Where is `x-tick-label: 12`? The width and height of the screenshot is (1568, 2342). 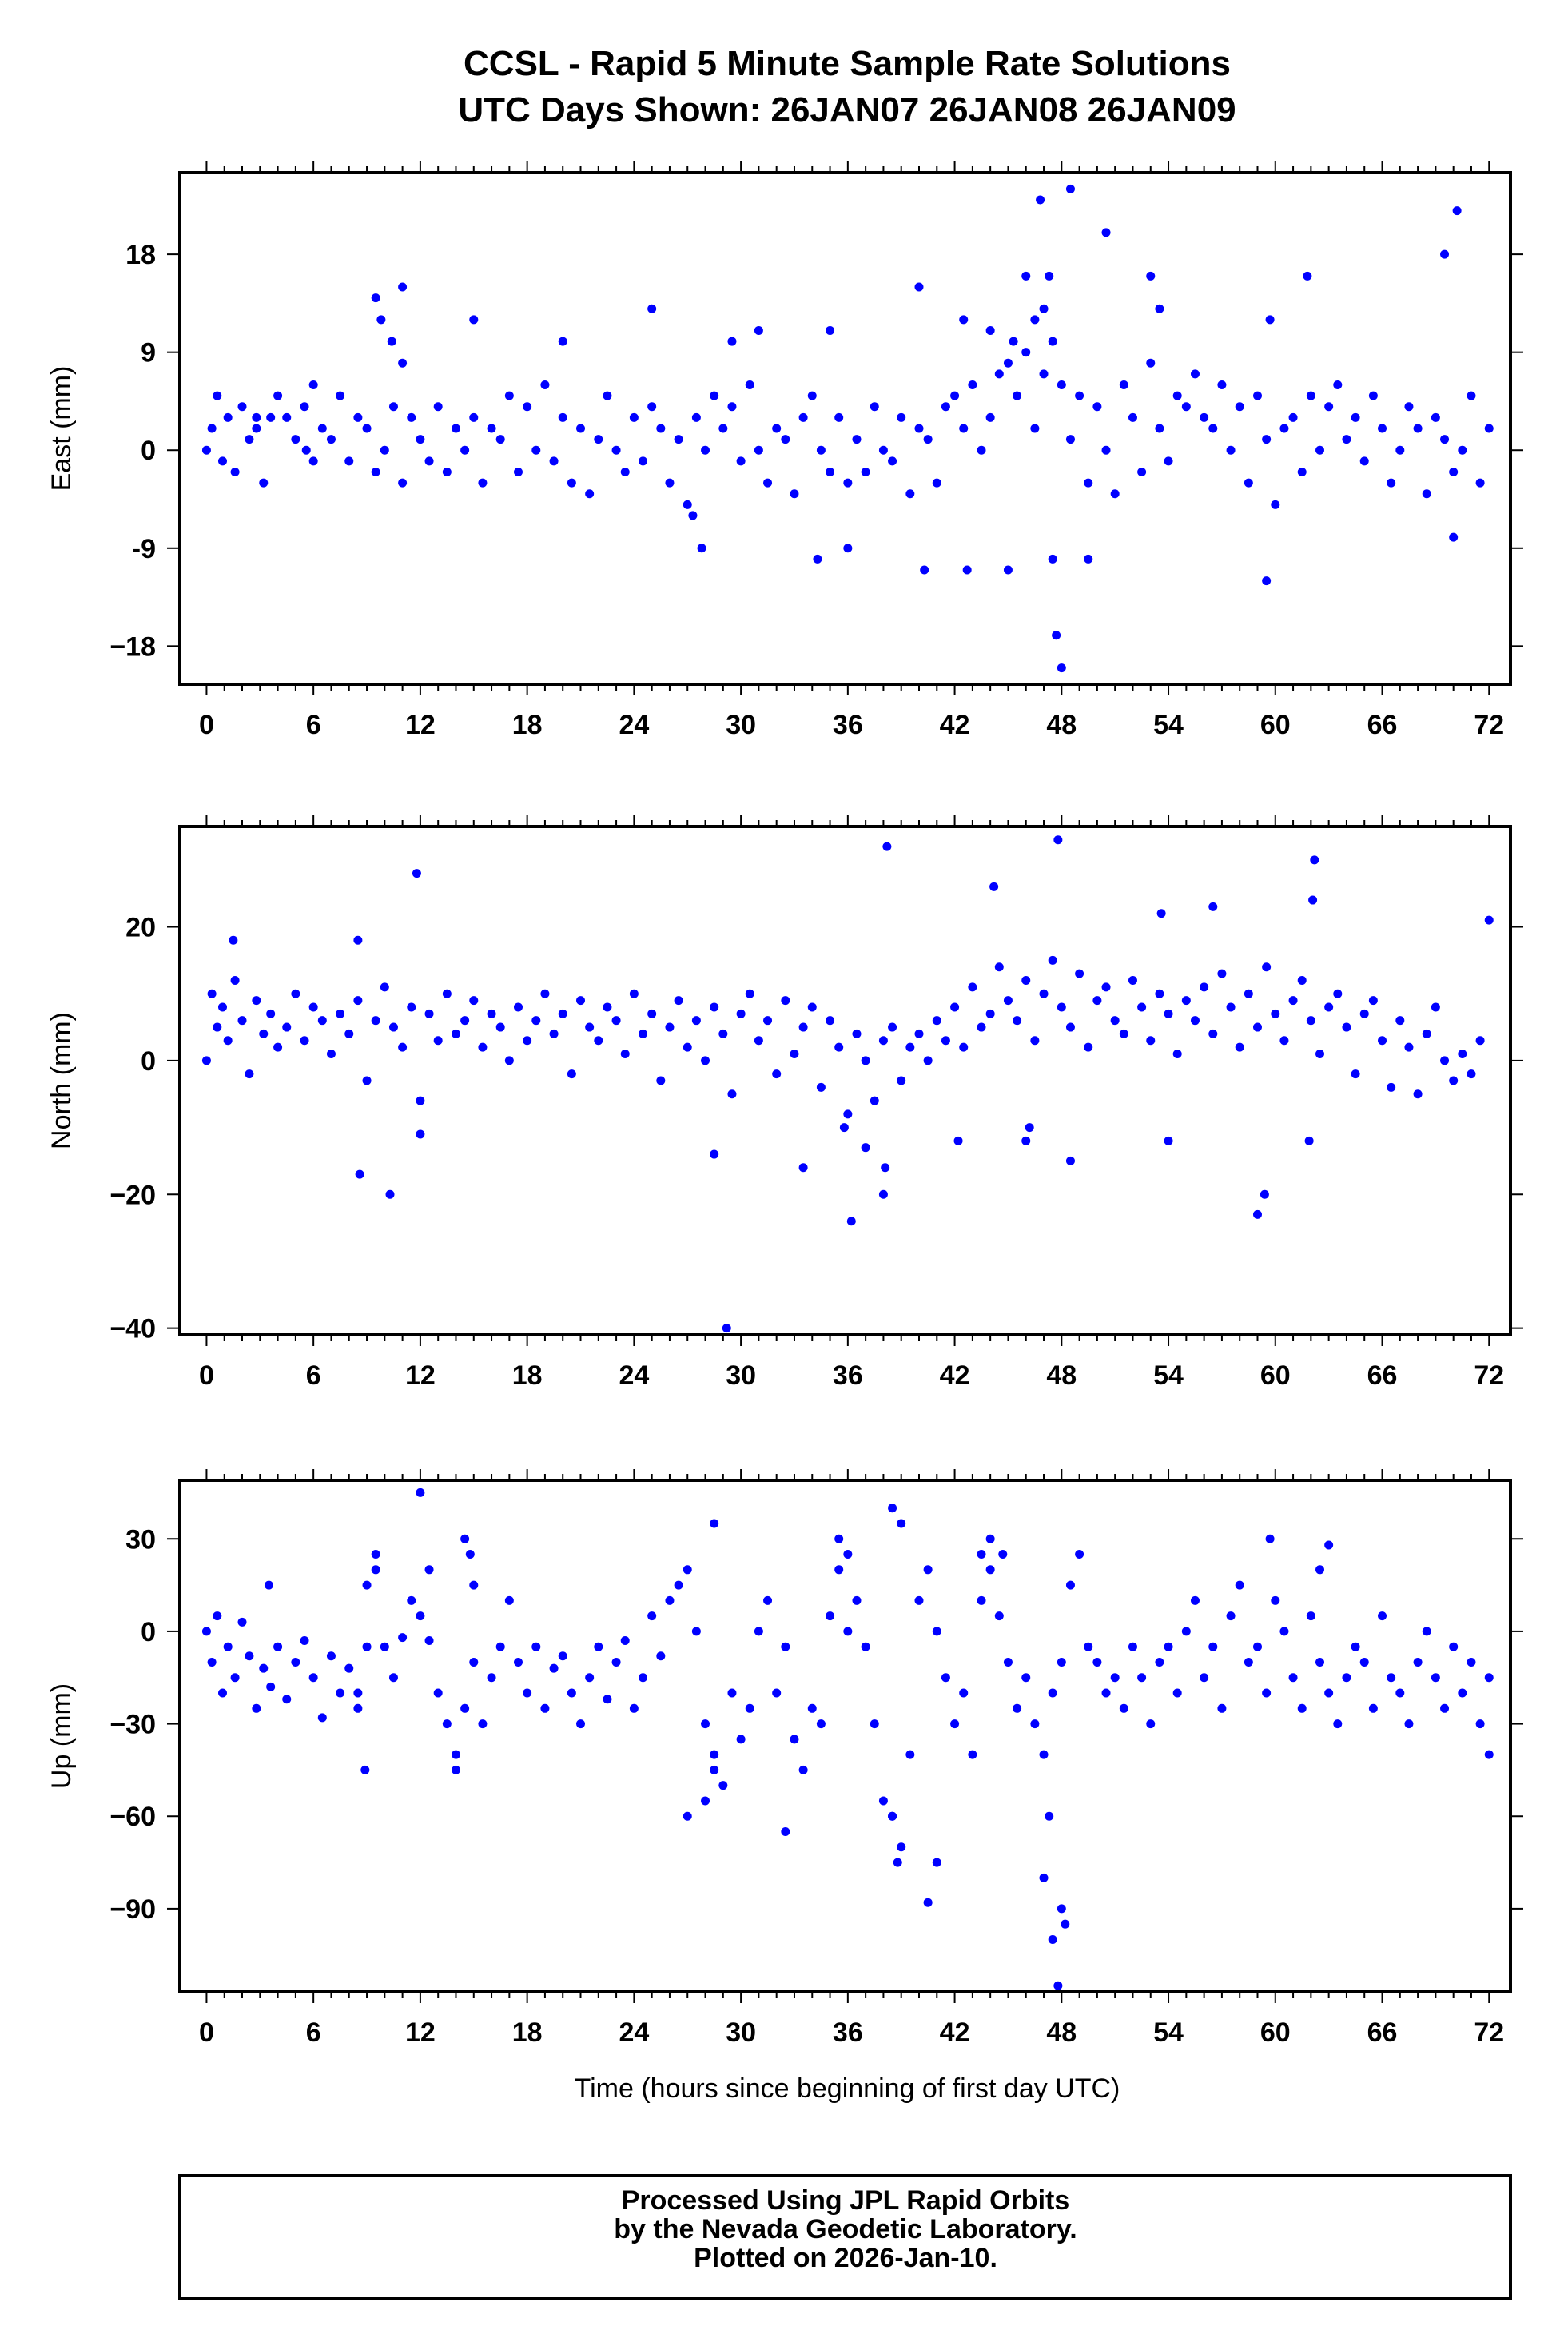 x-tick-label: 12 is located at coordinates (420, 725).